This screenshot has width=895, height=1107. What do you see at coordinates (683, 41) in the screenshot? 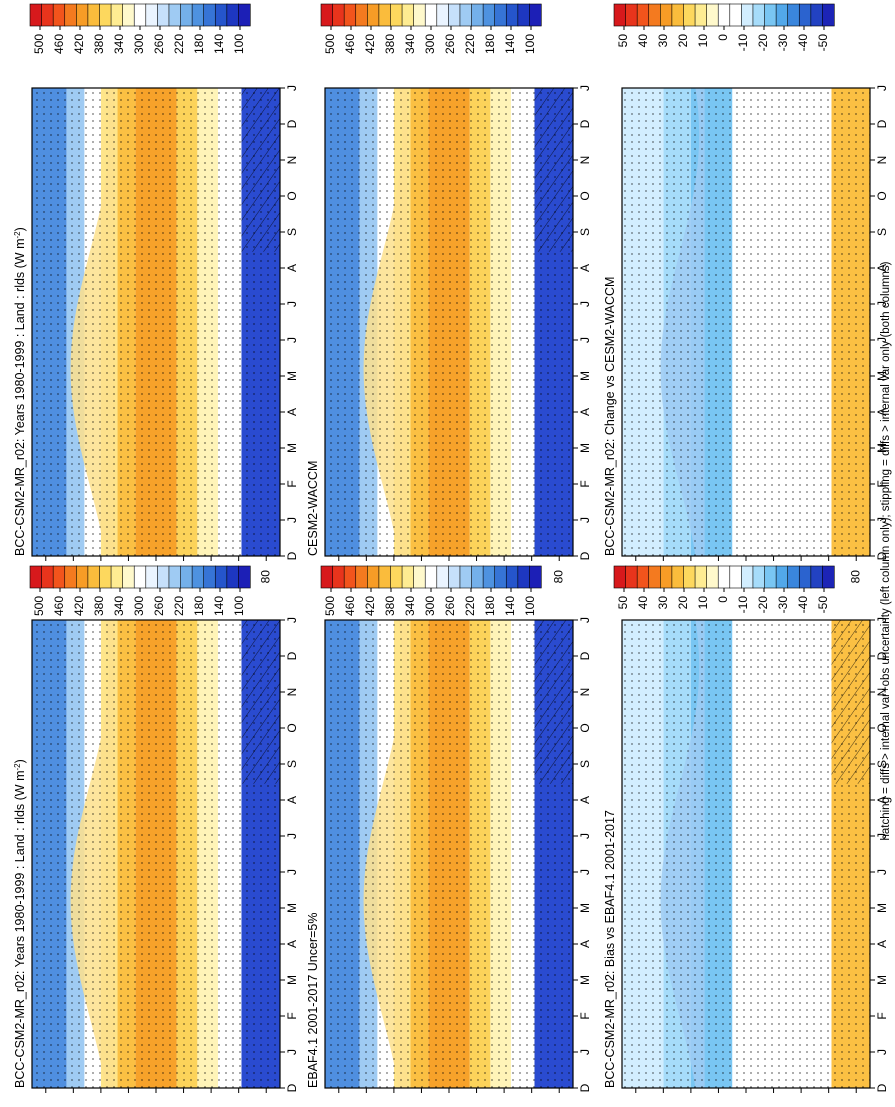
I see `colorbar-label: 20` at bounding box center [683, 41].